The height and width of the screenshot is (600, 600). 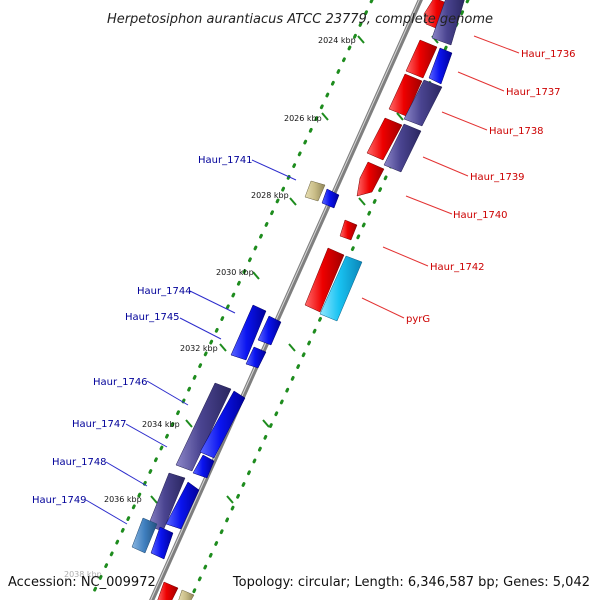 I want to click on gene-label: Haur_1744, so click(x=164, y=291).